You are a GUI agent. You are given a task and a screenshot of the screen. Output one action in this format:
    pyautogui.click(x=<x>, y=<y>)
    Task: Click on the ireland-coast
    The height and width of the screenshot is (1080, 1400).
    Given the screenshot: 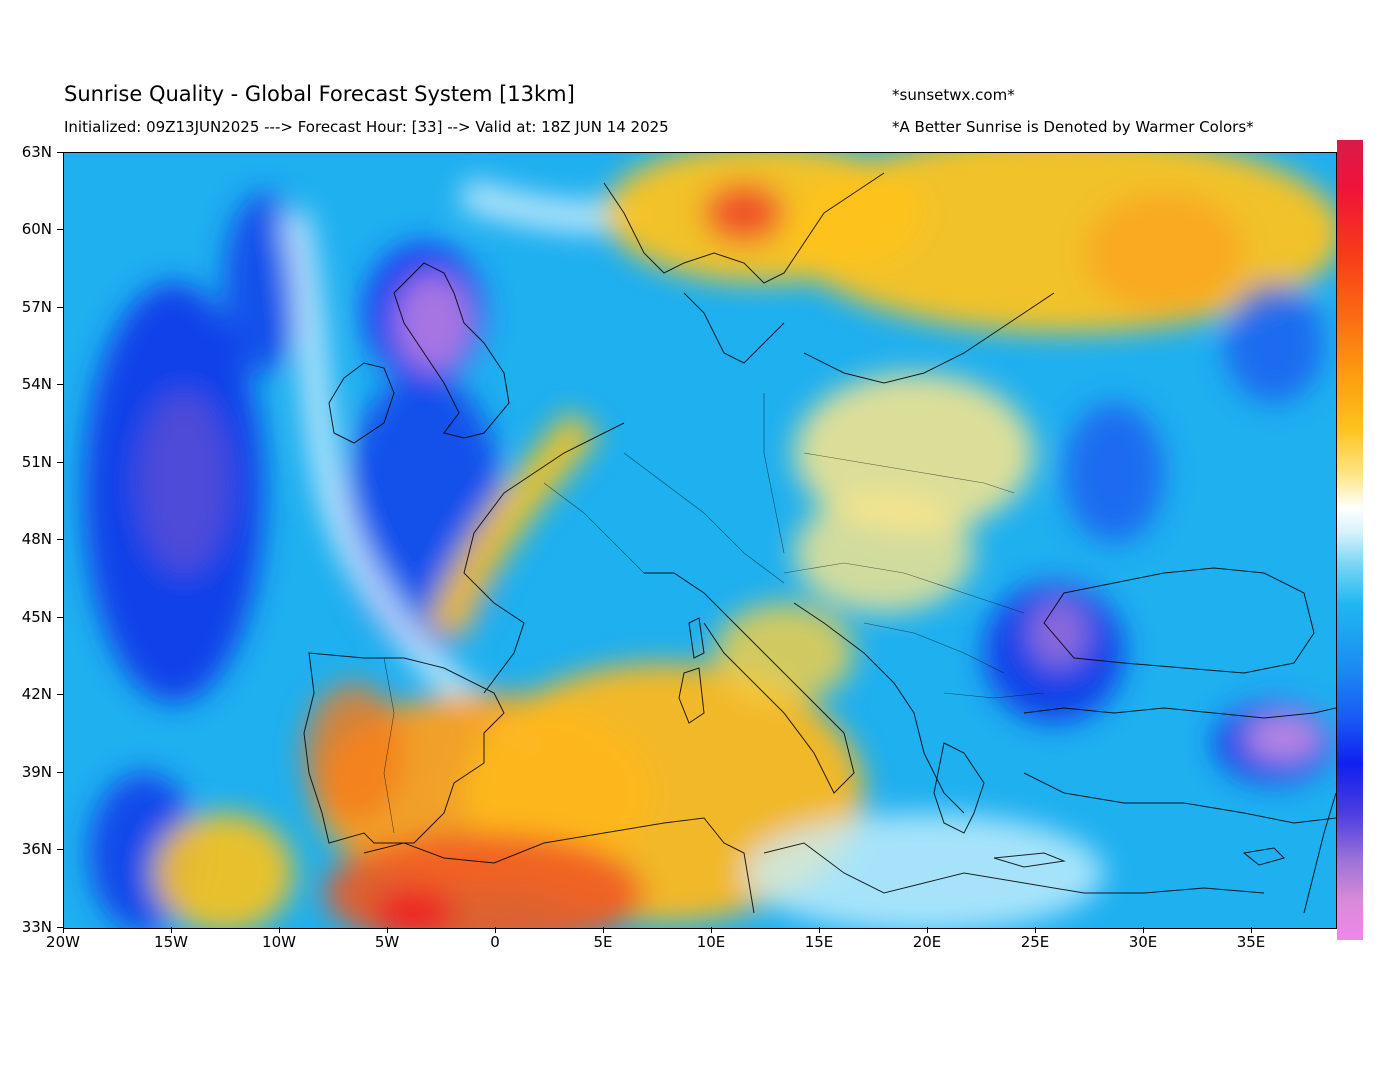 What is the action you would take?
    pyautogui.click(x=361, y=403)
    